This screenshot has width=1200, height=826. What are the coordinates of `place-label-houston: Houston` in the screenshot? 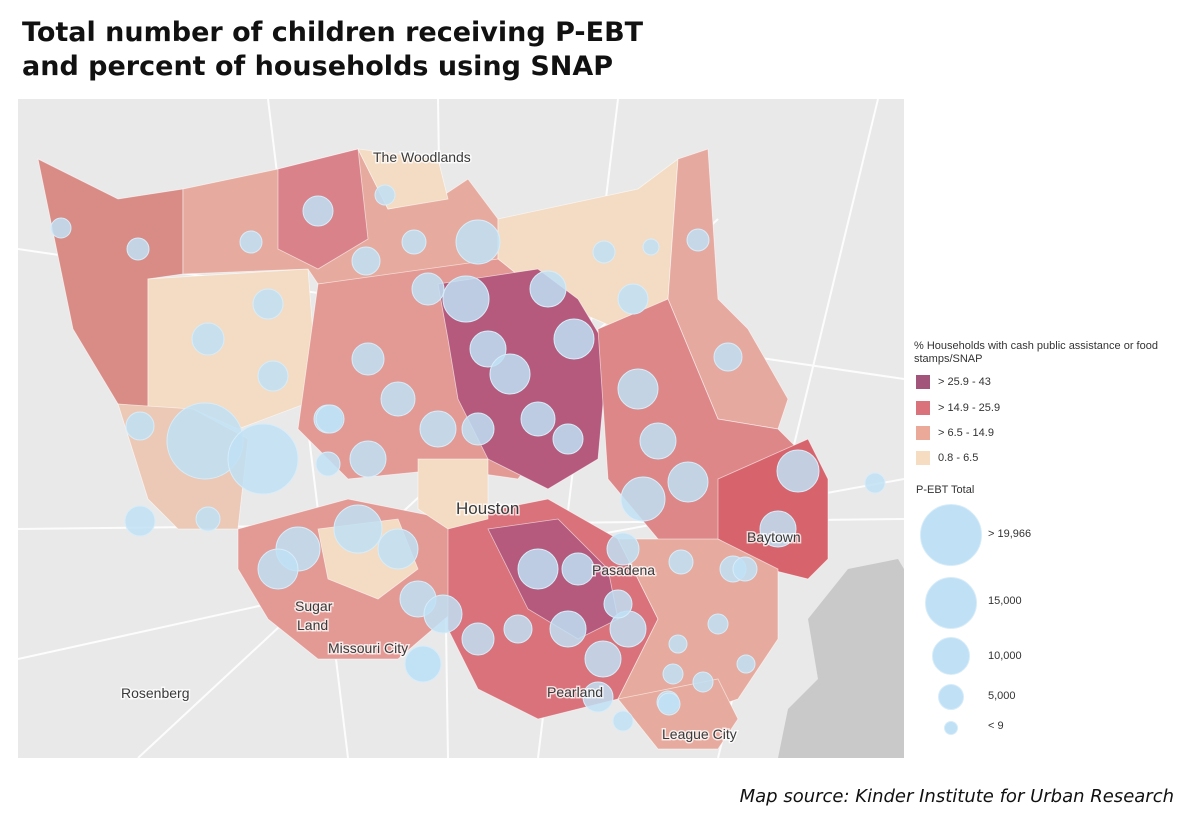 It's located at (487, 508).